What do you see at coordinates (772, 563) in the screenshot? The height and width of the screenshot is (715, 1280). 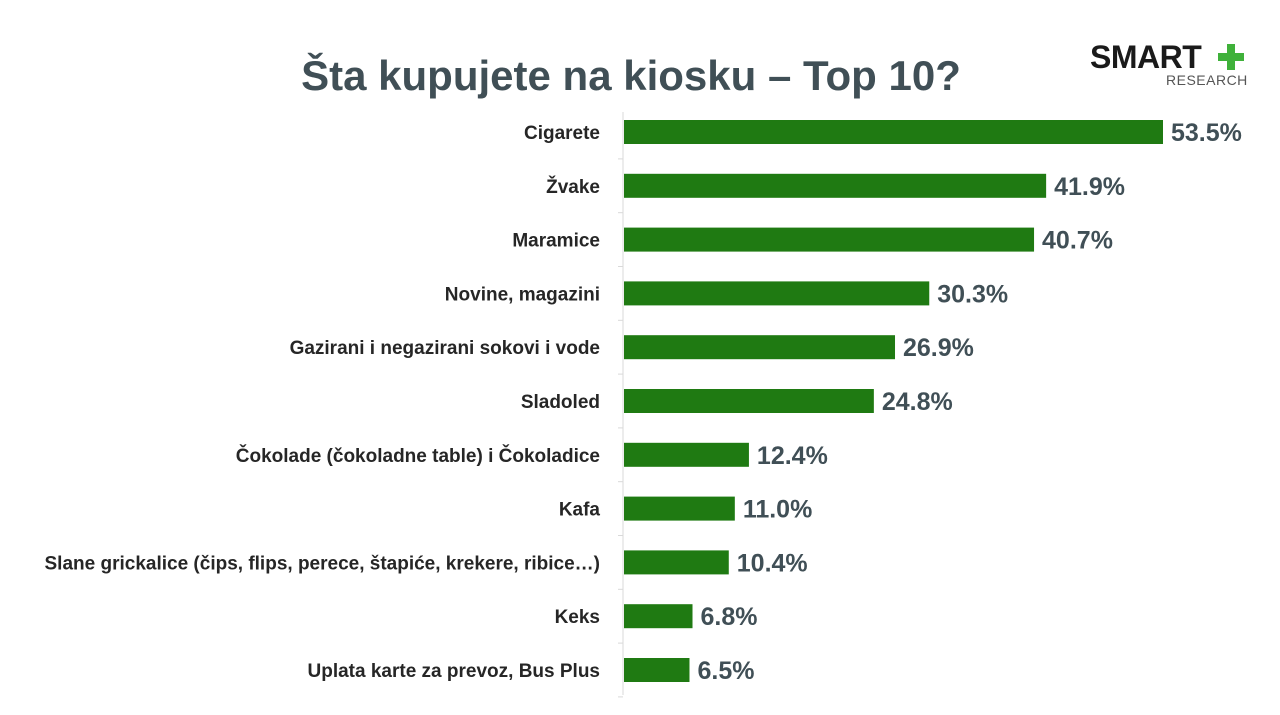 I see `data-label: 10.4%` at bounding box center [772, 563].